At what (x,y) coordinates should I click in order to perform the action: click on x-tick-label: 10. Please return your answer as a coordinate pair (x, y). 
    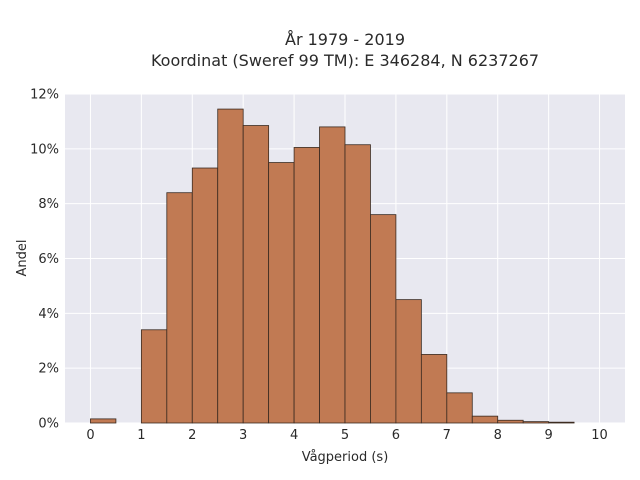
    Looking at the image, I should click on (599, 435).